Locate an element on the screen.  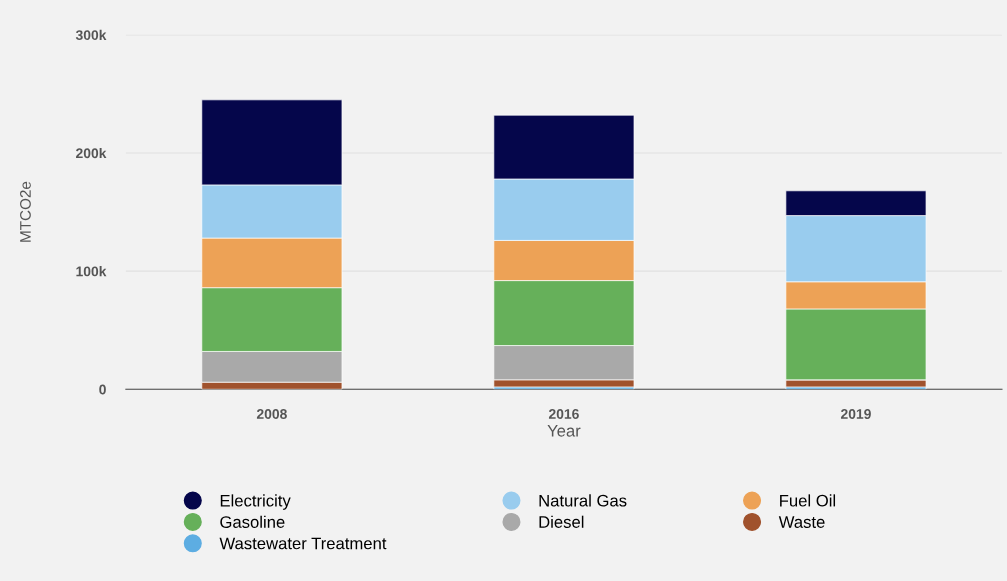
legend-label: Wastewater Treatment is located at coordinates (303, 543).